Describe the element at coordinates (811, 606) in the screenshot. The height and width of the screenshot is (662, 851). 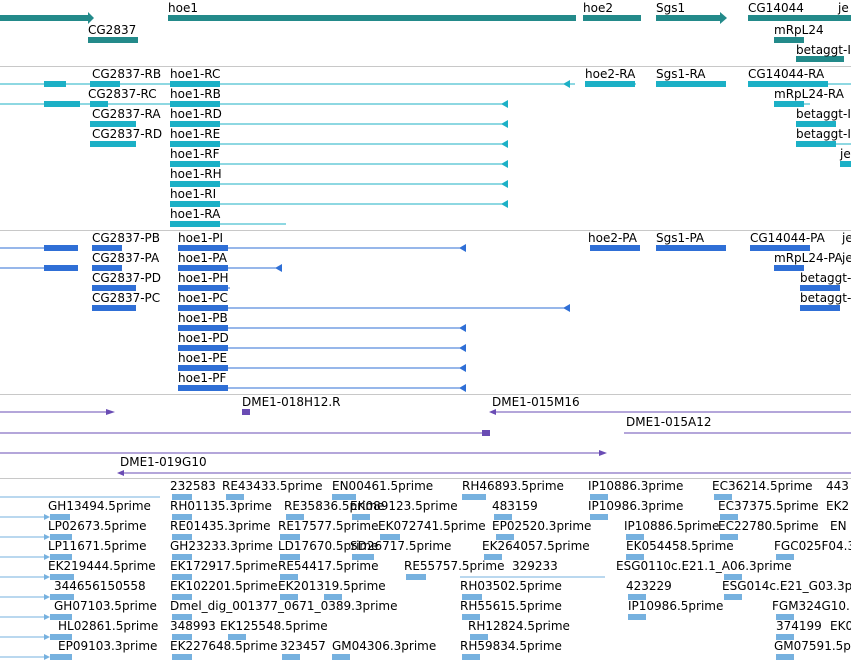
I see `est-label: FGM324G10.` at that location.